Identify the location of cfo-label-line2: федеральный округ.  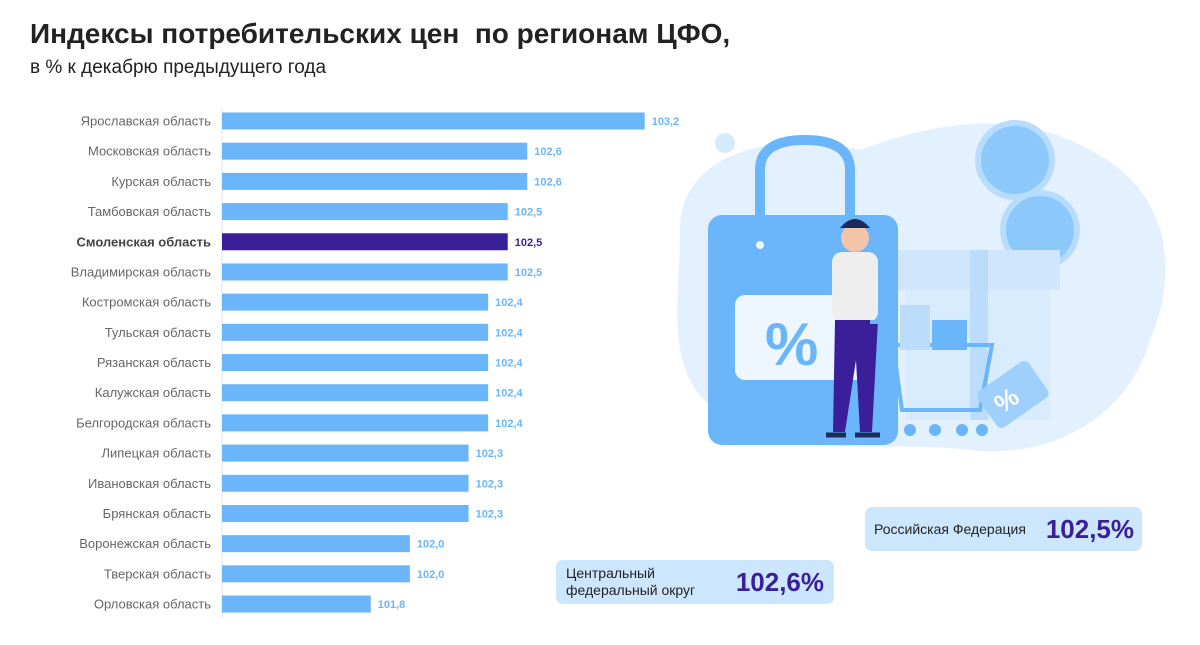
(631, 590).